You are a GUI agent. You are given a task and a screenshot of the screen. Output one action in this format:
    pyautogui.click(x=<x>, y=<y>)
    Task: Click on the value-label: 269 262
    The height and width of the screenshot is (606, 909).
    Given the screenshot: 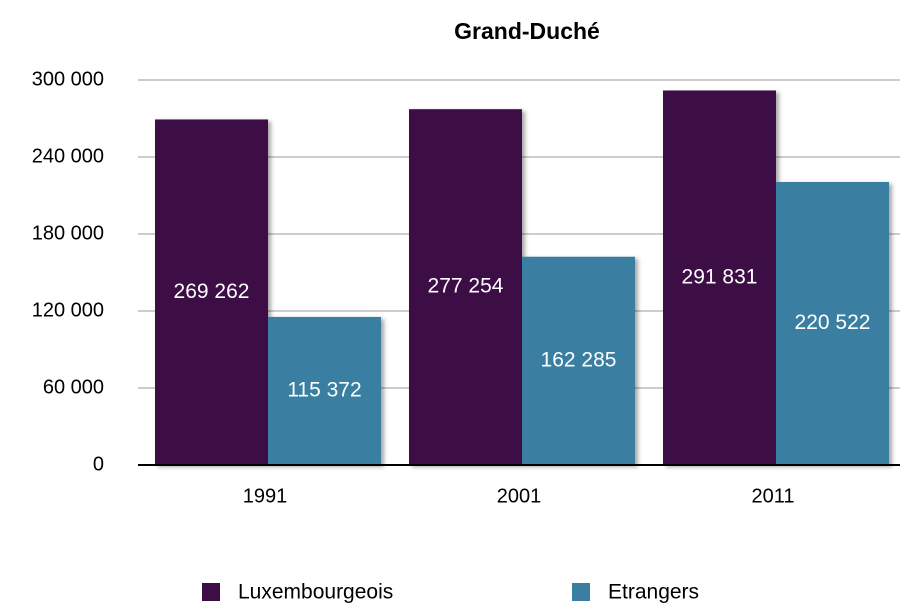 What is the action you would take?
    pyautogui.click(x=212, y=291)
    